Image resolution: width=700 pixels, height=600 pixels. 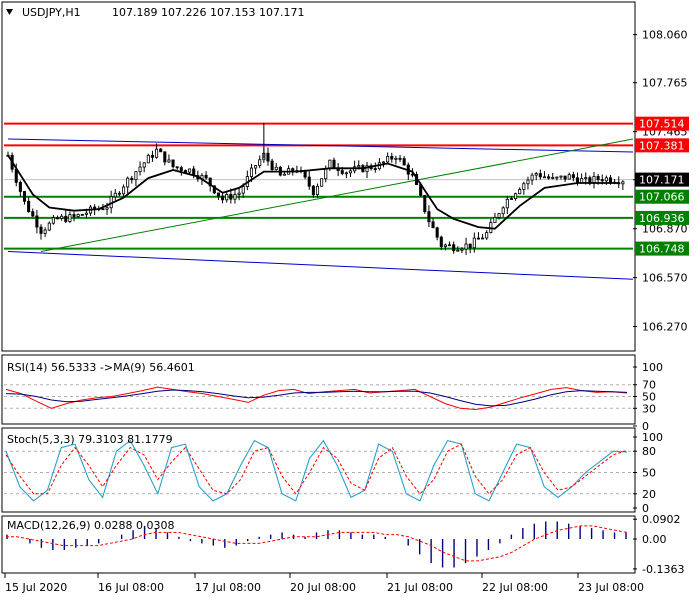 I want to click on x-tick-label: 21 Jul 08:00, so click(x=420, y=587).